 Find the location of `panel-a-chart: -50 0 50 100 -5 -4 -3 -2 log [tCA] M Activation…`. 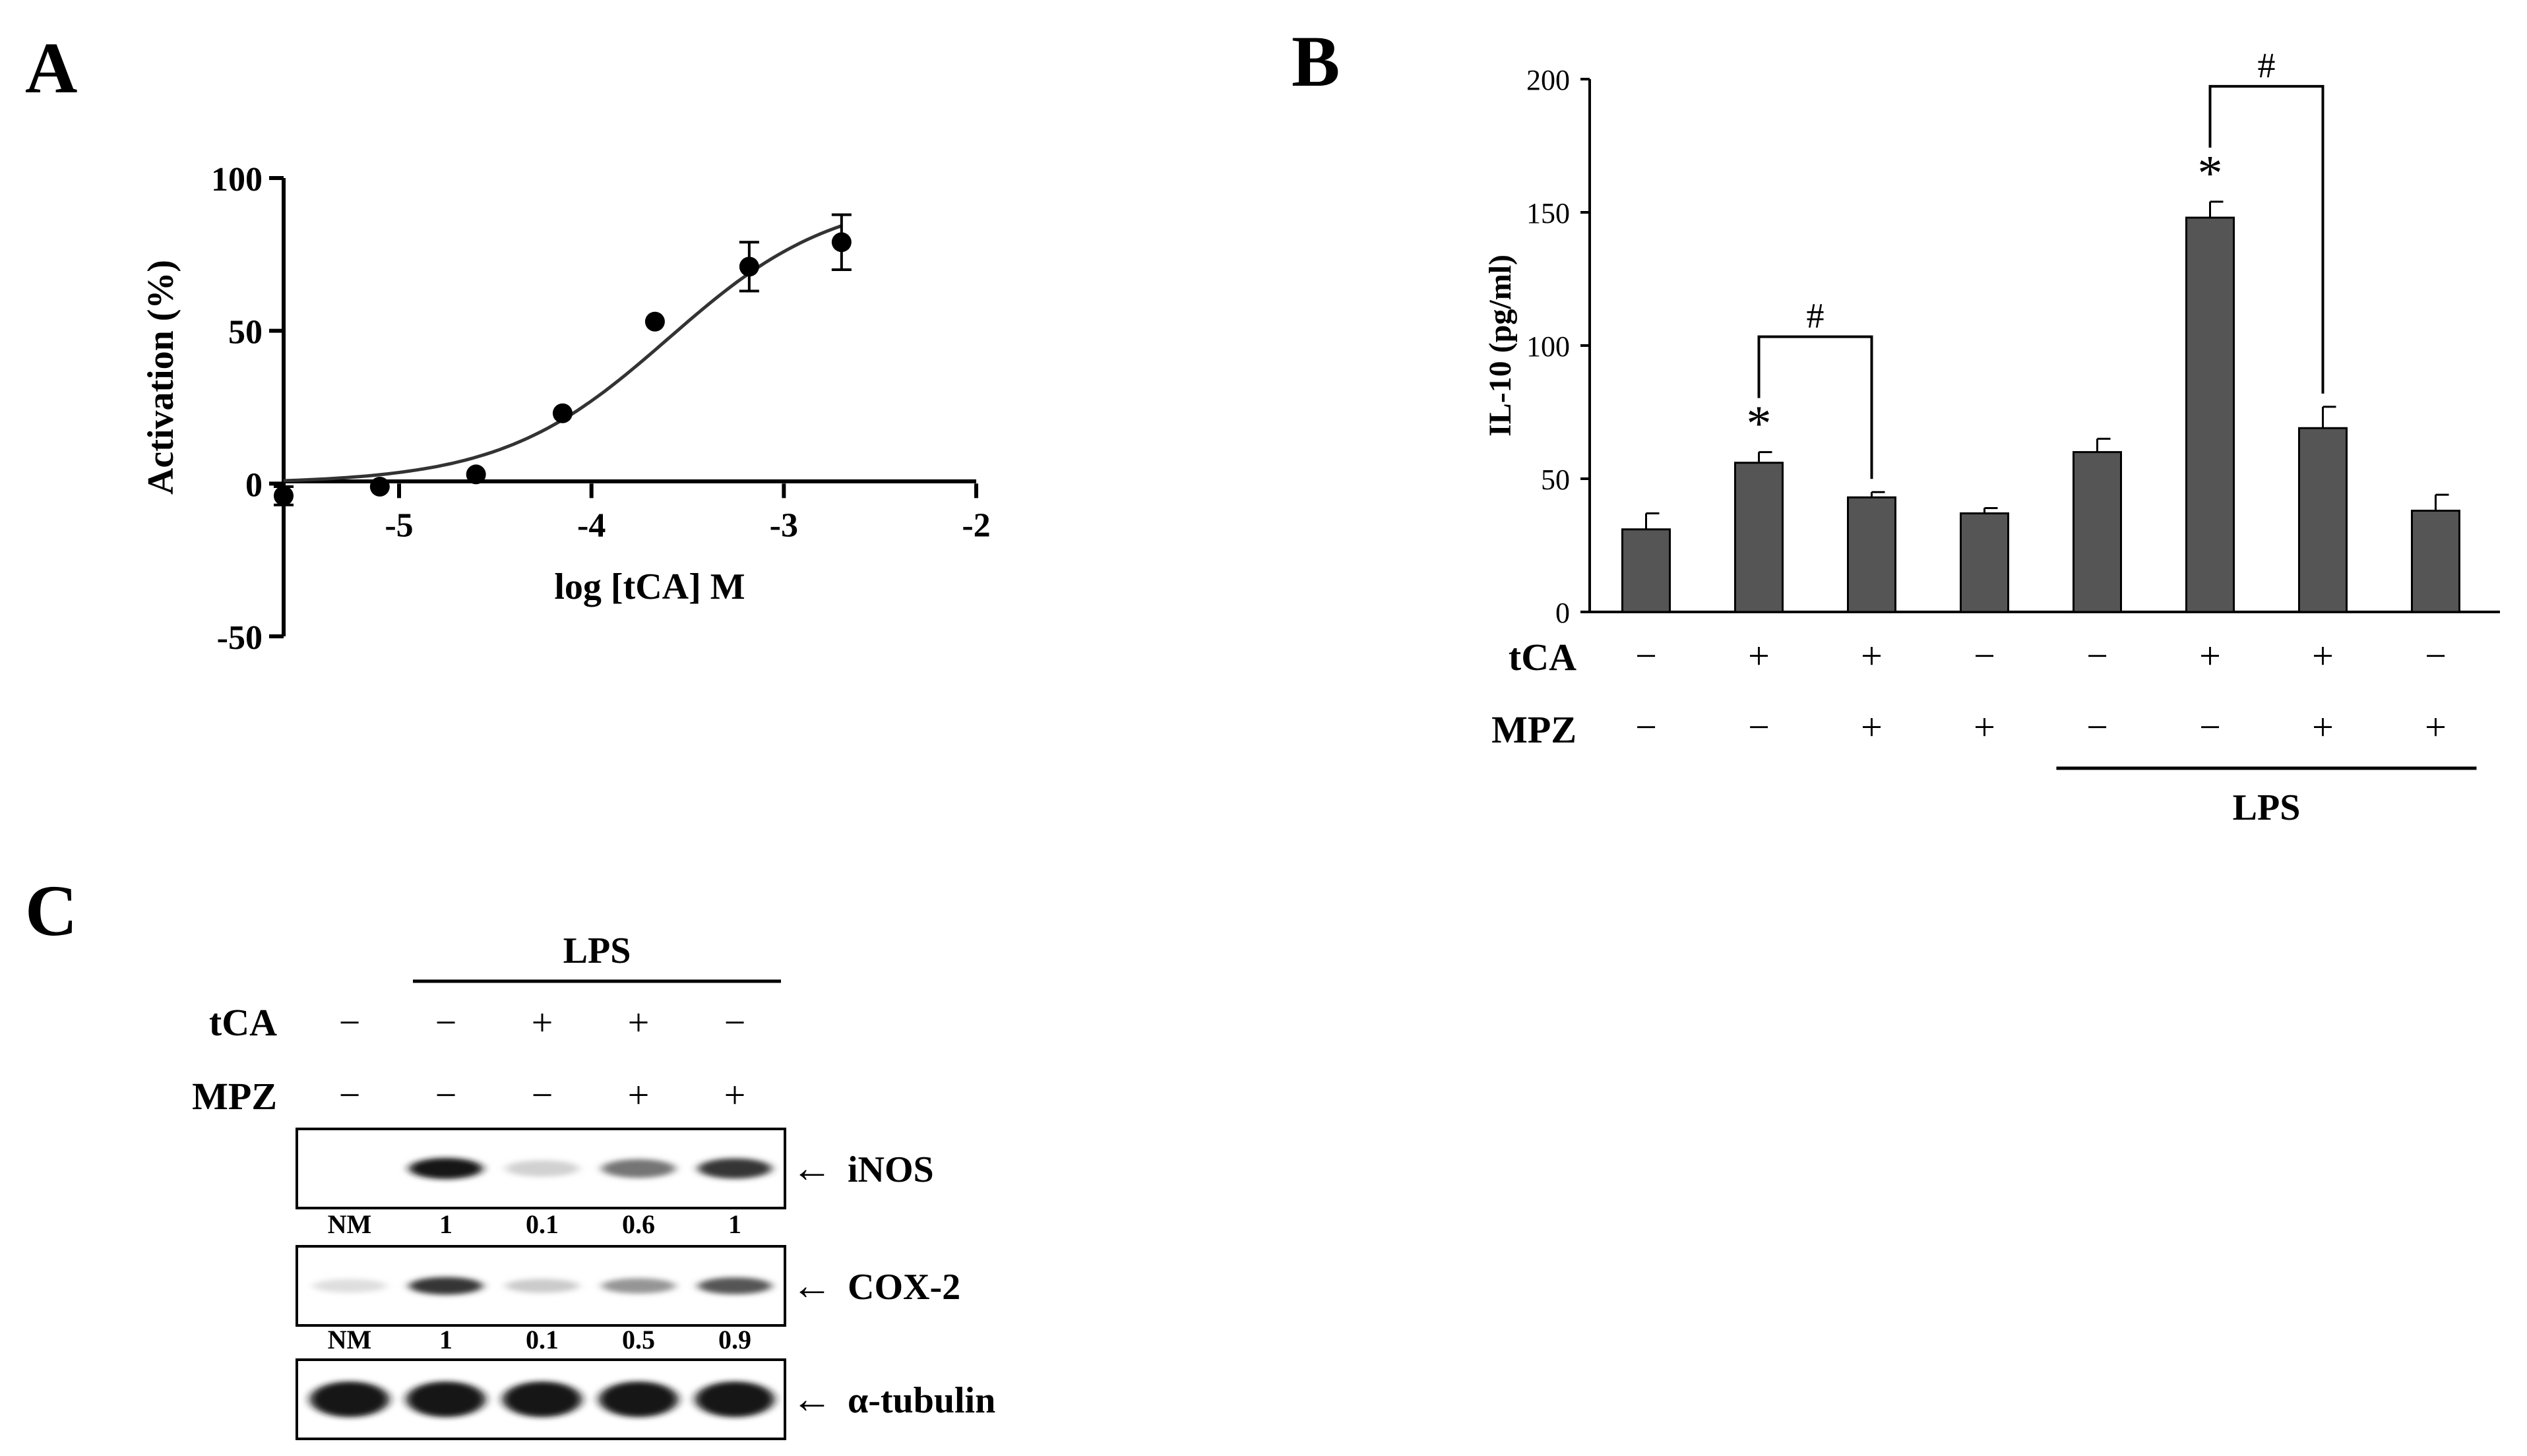

panel-a-chart: -50 0 50 100 -5 -4 -3 -2 log [tCA] M Activation… is located at coordinates (565, 409).